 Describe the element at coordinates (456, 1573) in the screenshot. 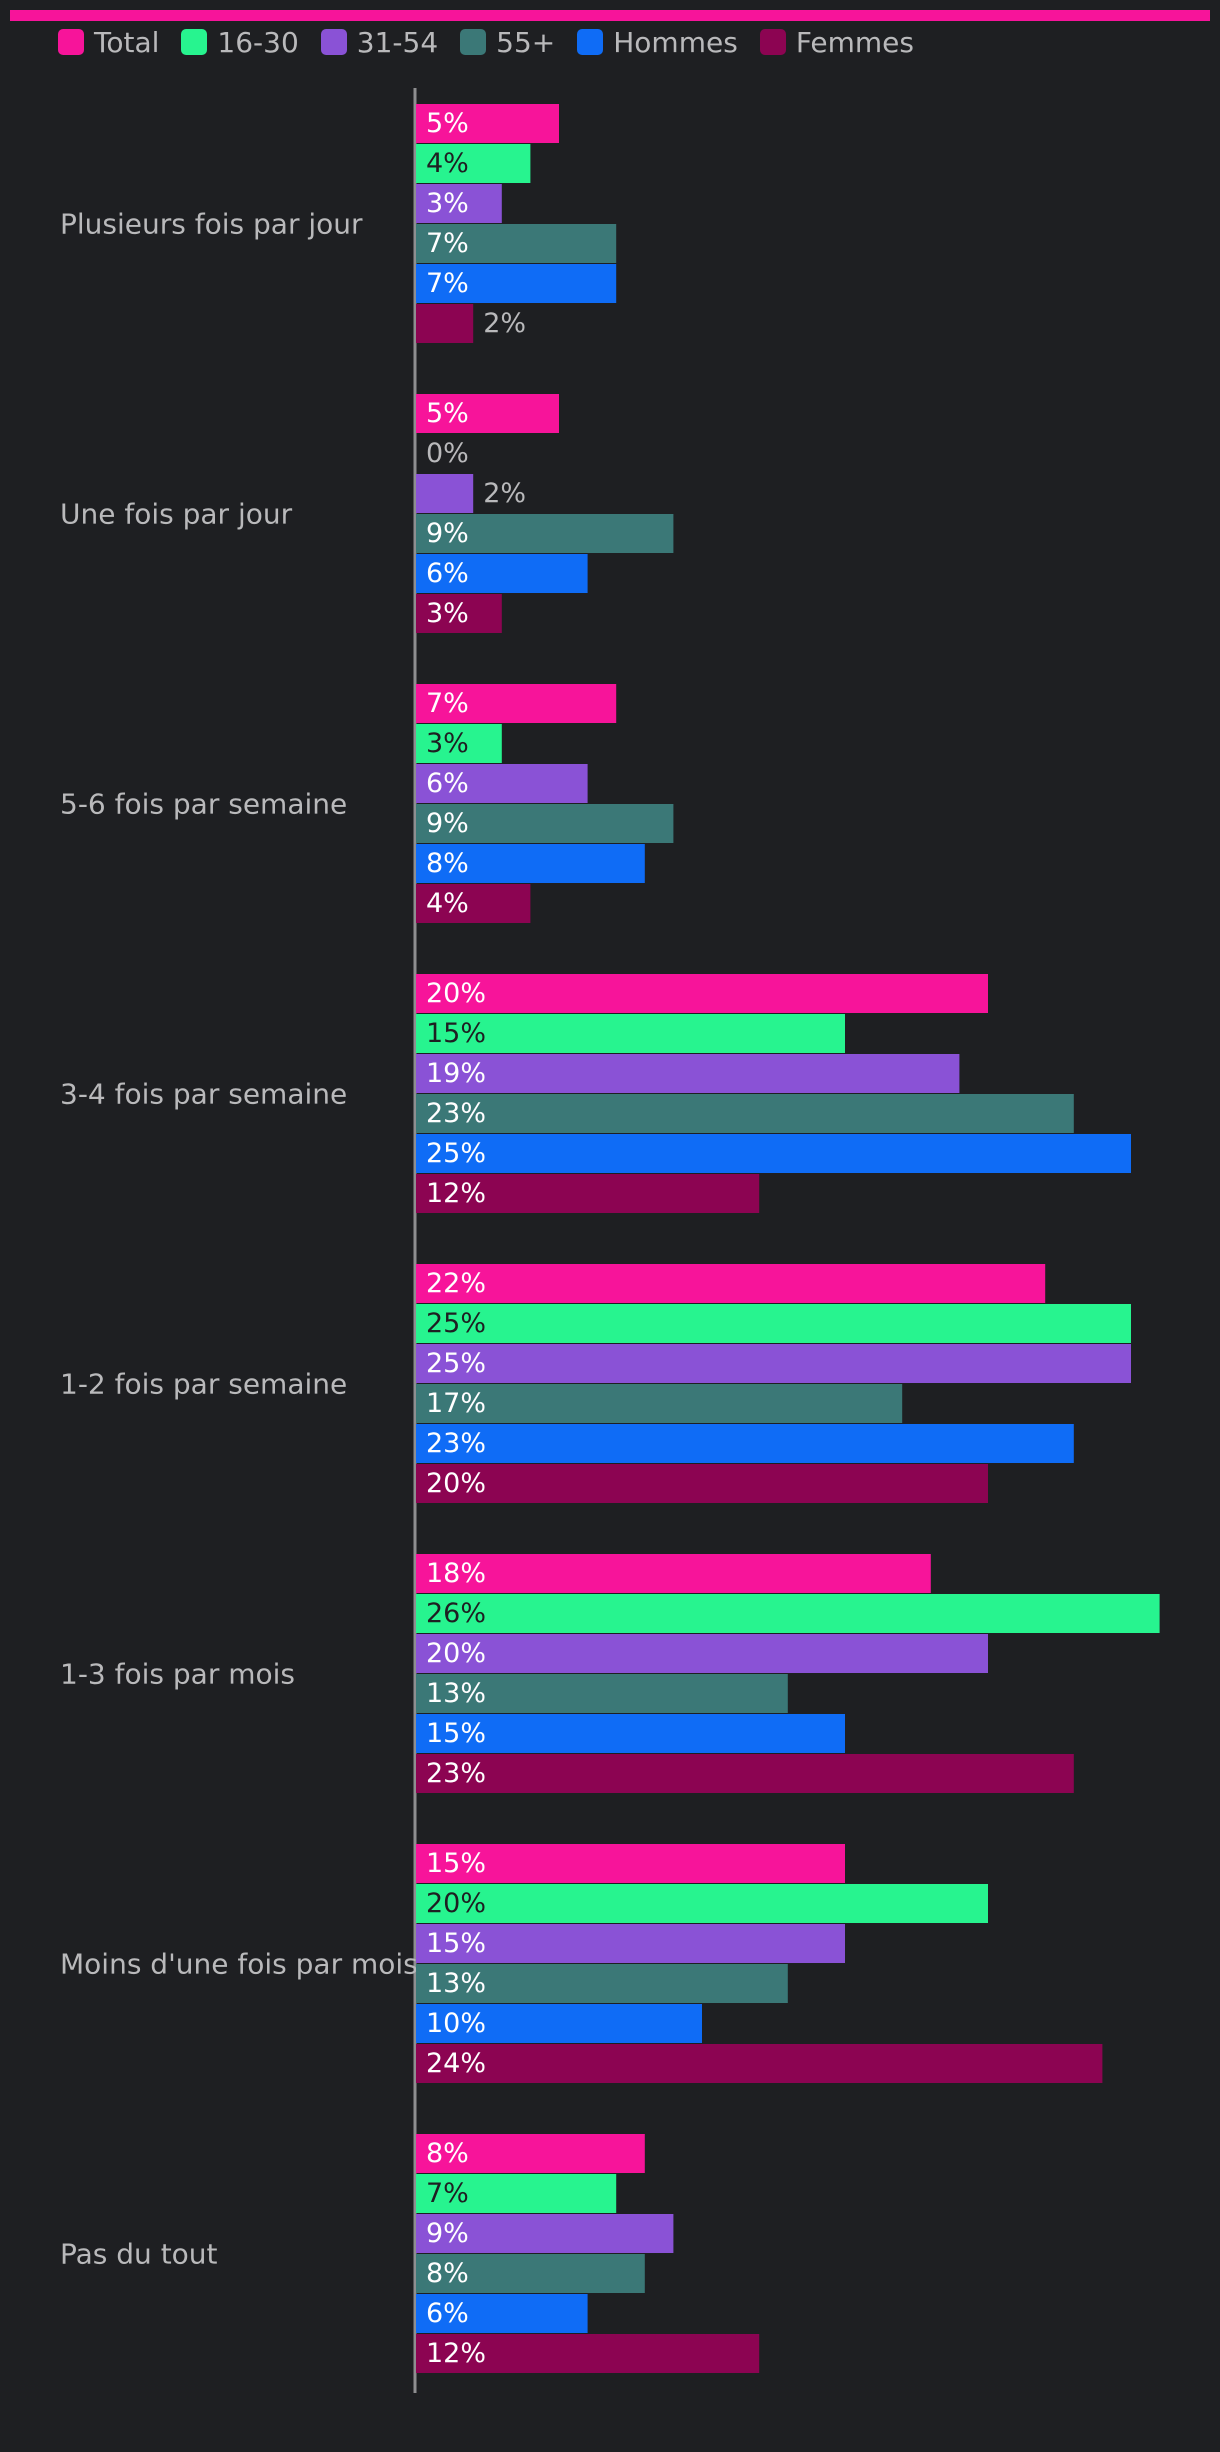

I see `data-label: 18%` at that location.